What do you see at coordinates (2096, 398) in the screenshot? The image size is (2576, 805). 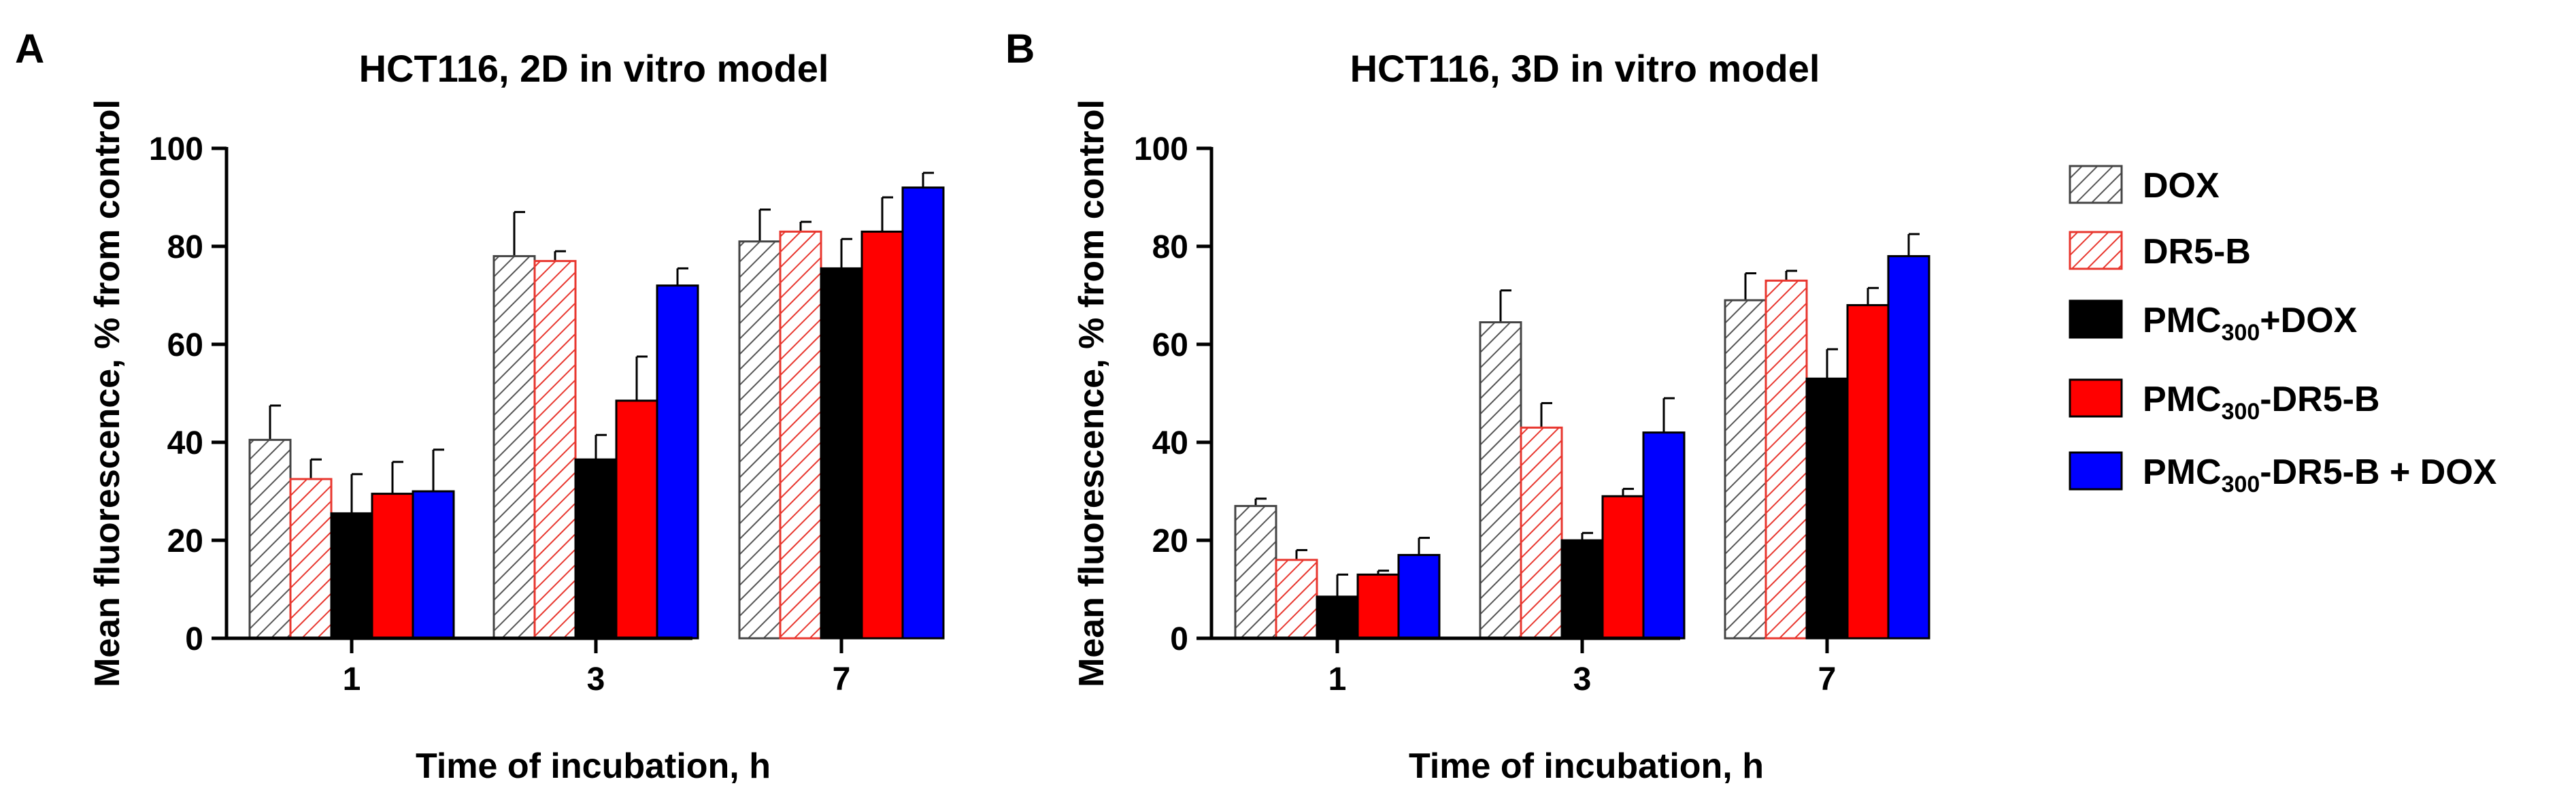 I see `legend-swatch-pmc-dr5b` at bounding box center [2096, 398].